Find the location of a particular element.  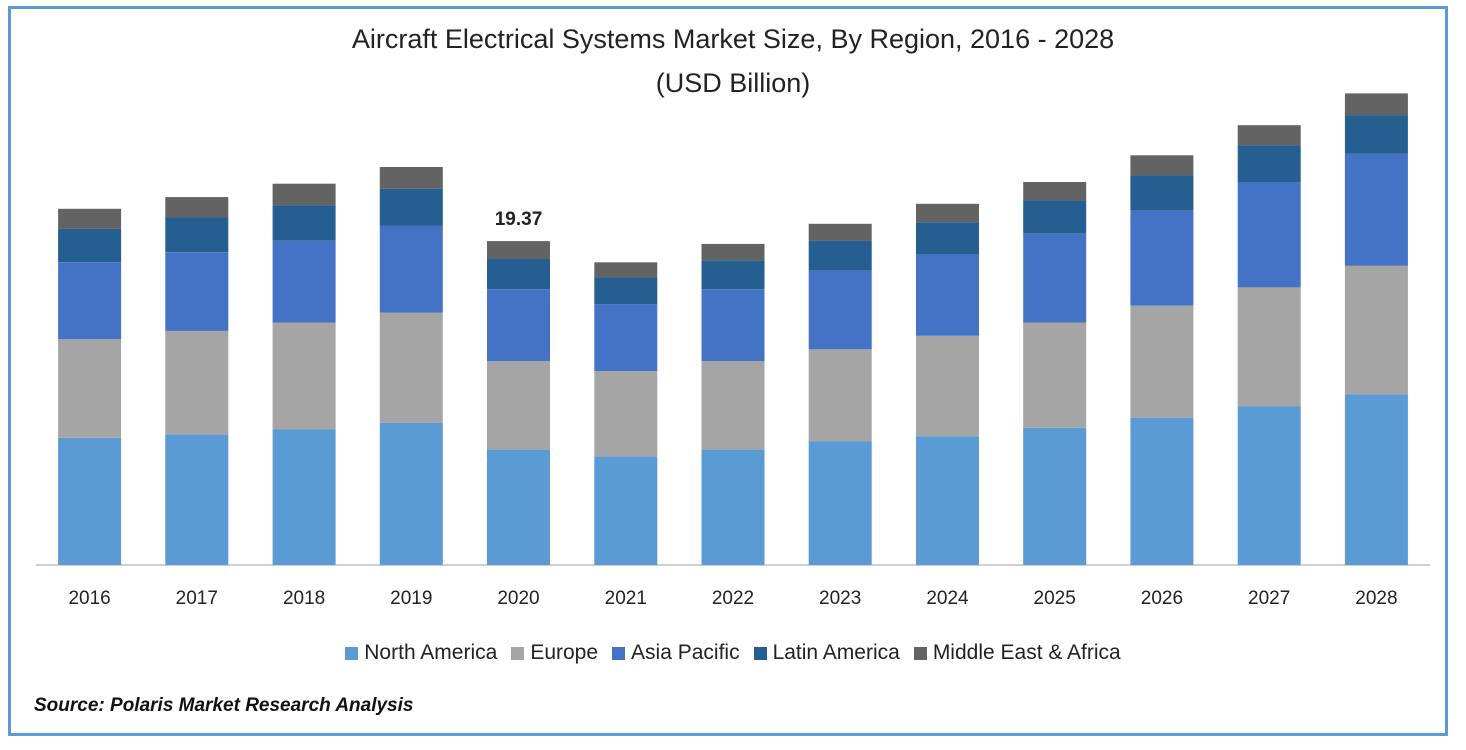

bar-segment-2026-asia-pacific is located at coordinates (1162, 258).